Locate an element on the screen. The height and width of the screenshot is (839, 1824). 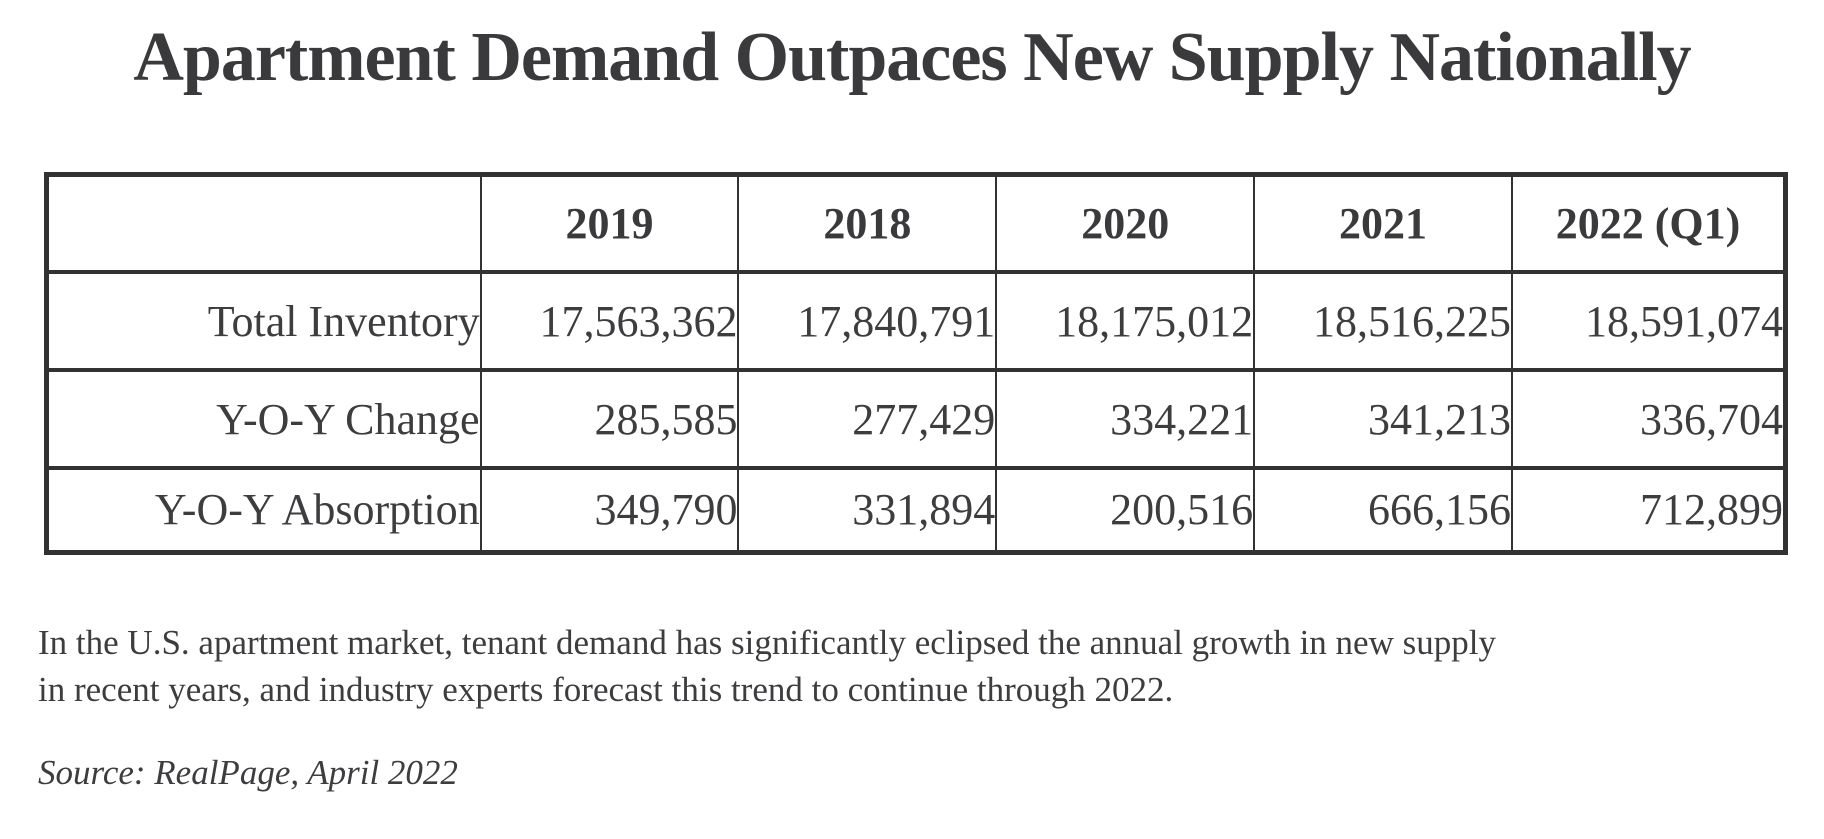
source-attribution: Source: RealPage, April 2022 is located at coordinates (248, 772).